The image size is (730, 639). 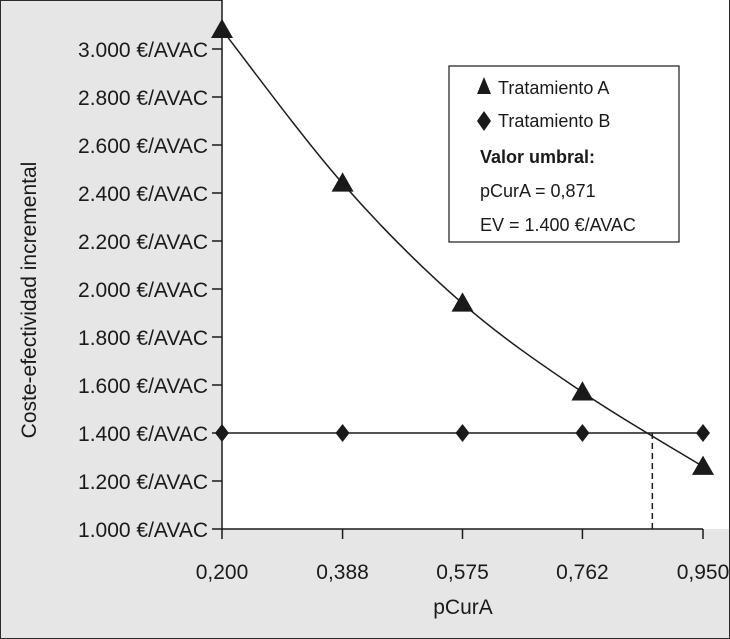 What do you see at coordinates (582, 572) in the screenshot?
I see `x-tick-label: 0,762` at bounding box center [582, 572].